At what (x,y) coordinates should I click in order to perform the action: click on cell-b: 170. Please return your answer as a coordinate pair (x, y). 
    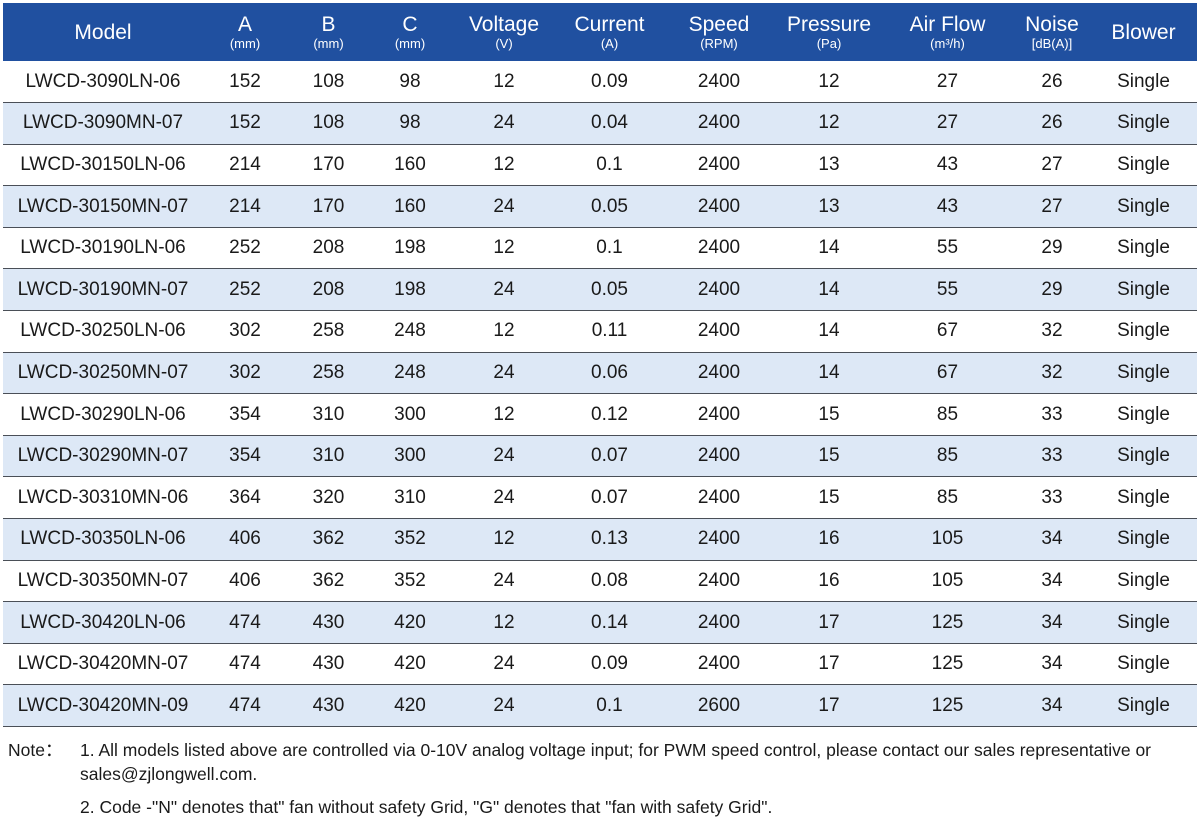
    Looking at the image, I should click on (328, 206).